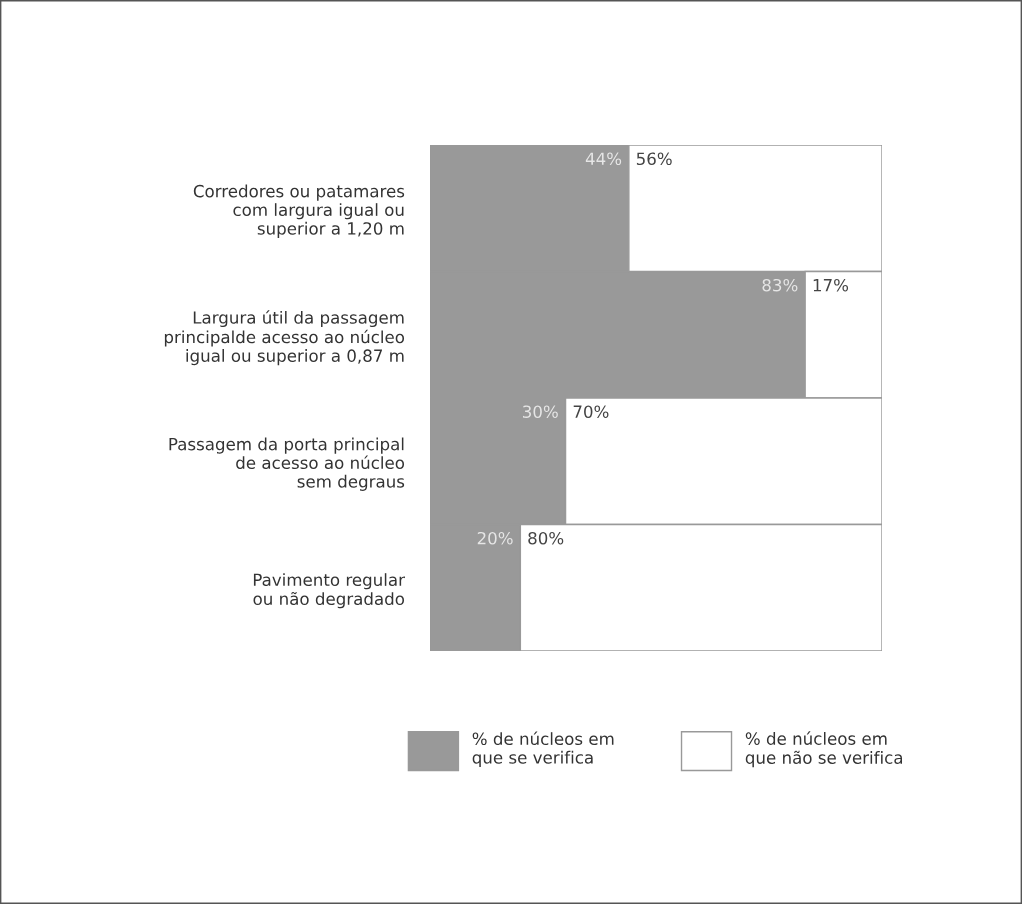 Image resolution: width=1022 pixels, height=904 pixels. I want to click on data-label: 17%, so click(831, 285).